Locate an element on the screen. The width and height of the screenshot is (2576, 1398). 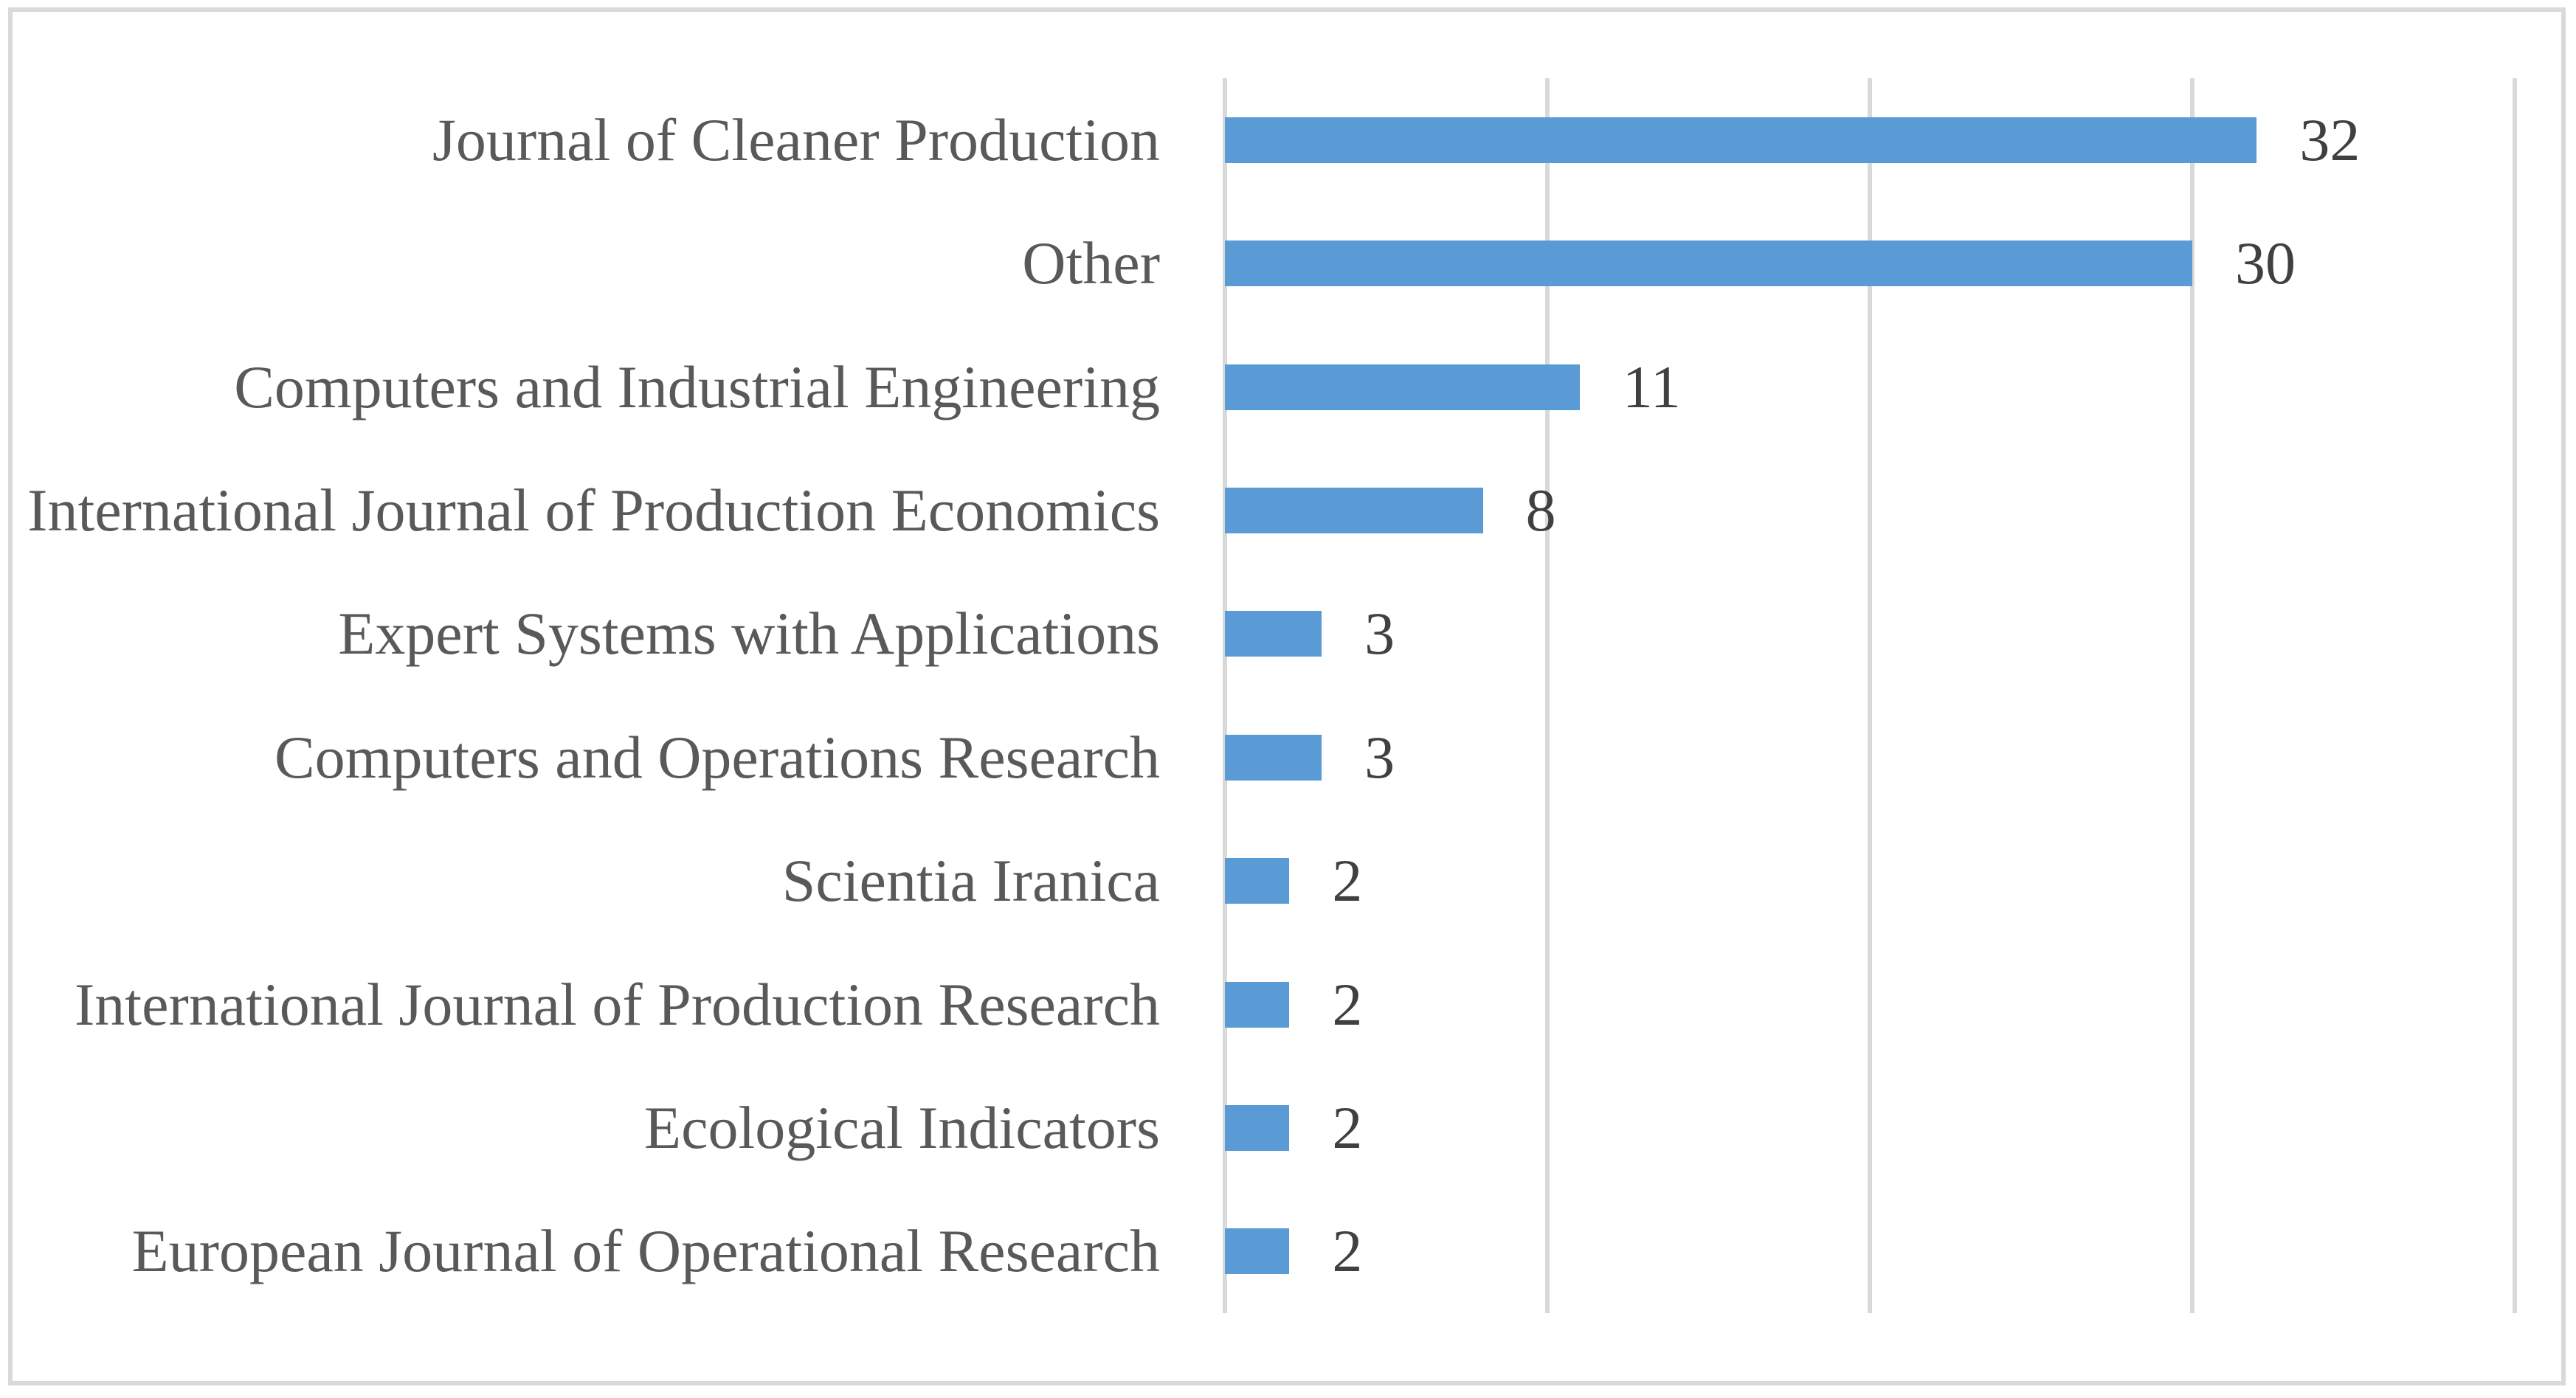
value-label: 32 is located at coordinates (2330, 139).